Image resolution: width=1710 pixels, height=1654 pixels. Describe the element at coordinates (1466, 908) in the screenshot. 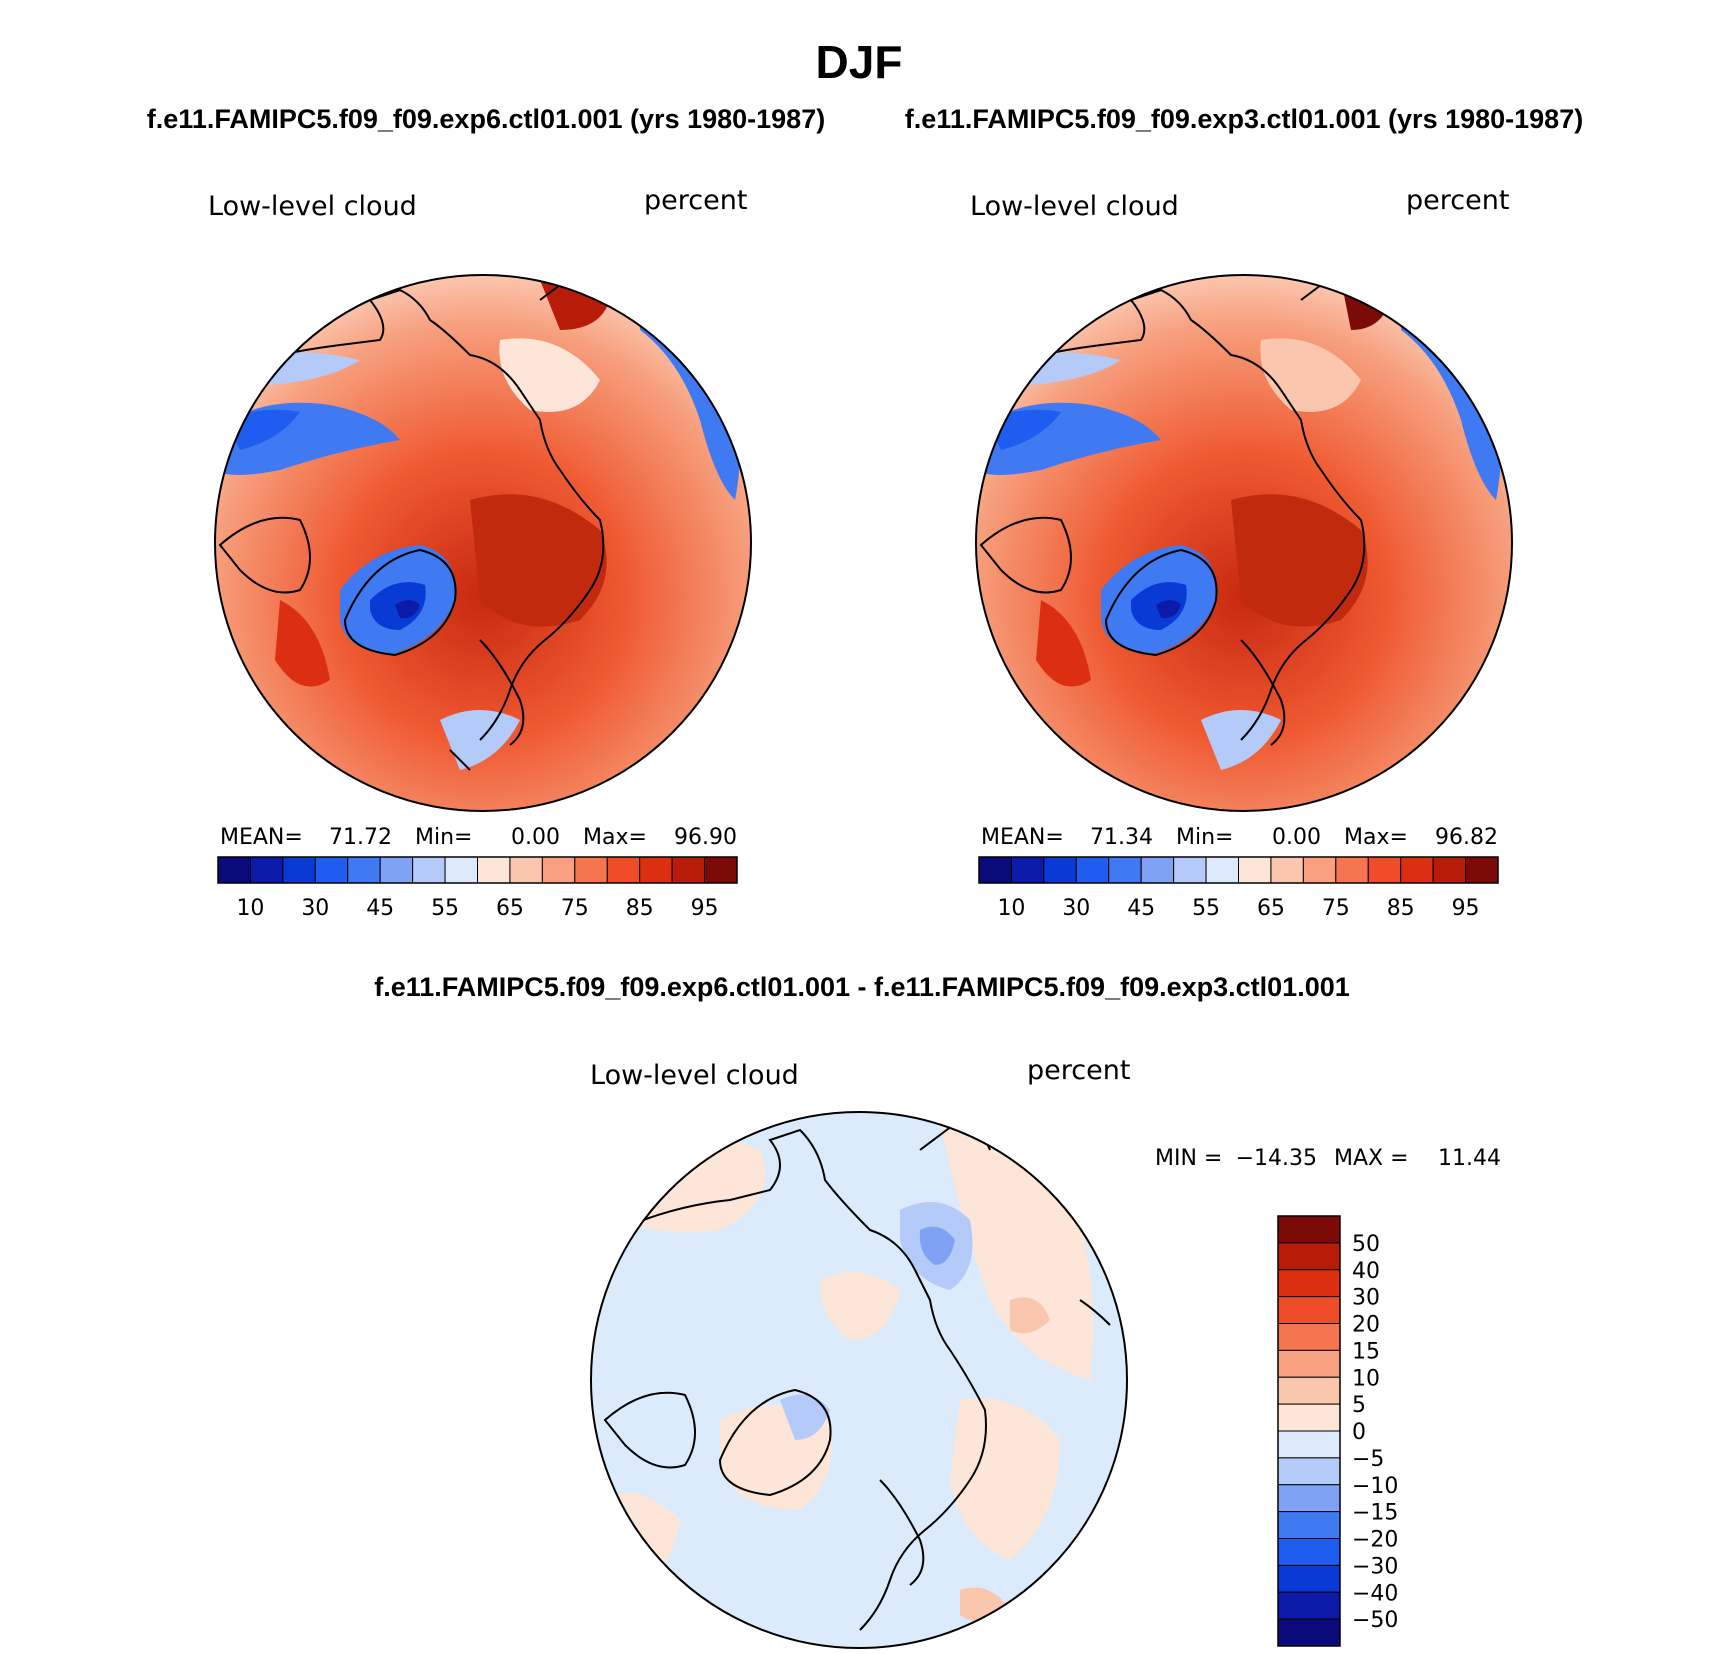

I see `panel-b-colorbar-tick-label: 95` at that location.